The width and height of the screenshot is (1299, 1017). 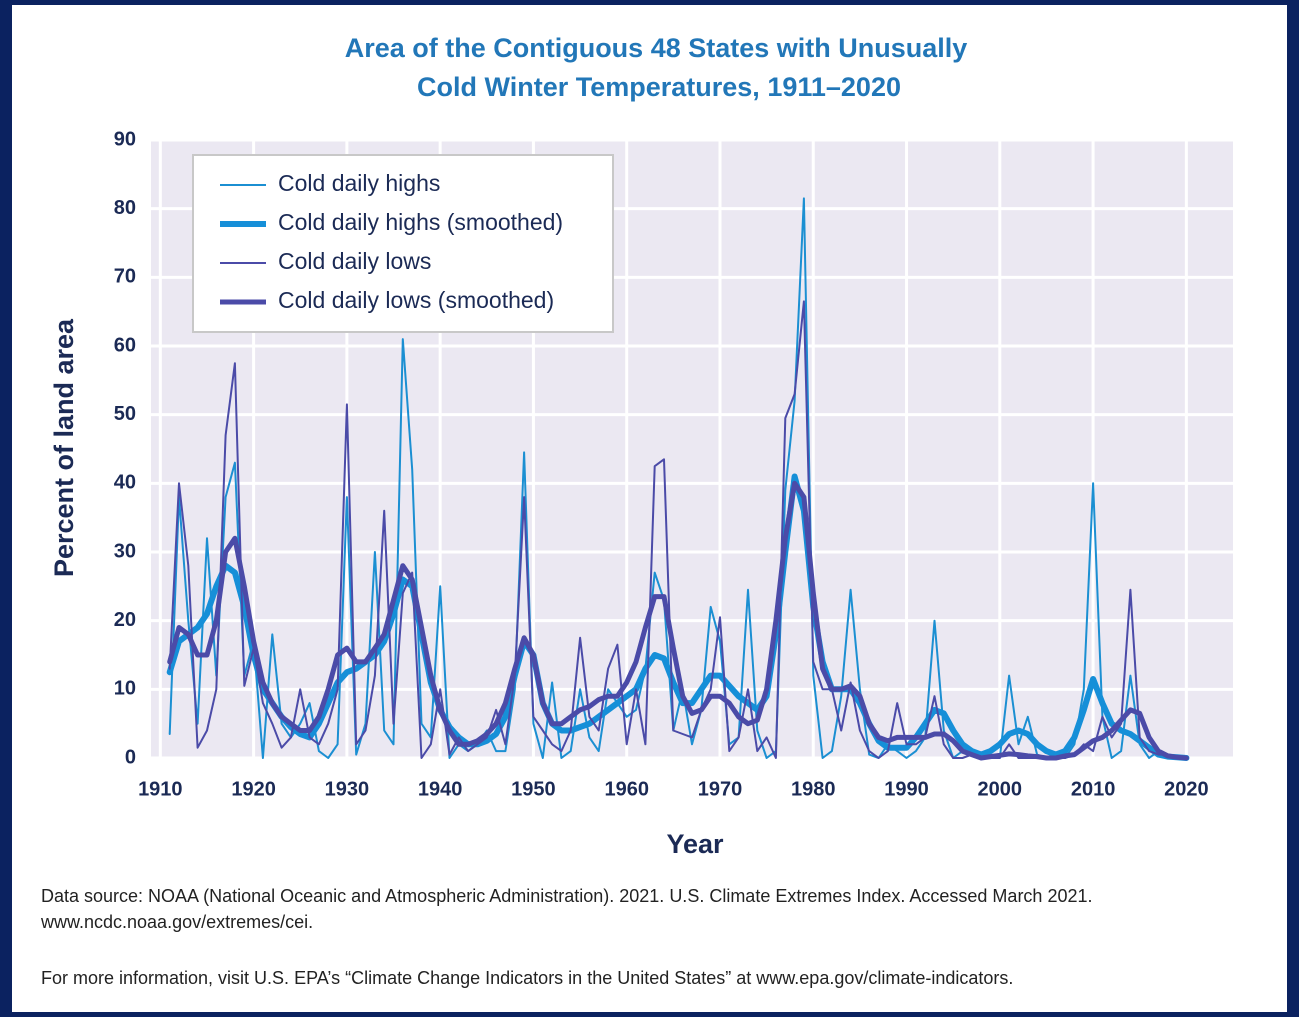 I want to click on x-tick-label: 1920, so click(x=253, y=789).